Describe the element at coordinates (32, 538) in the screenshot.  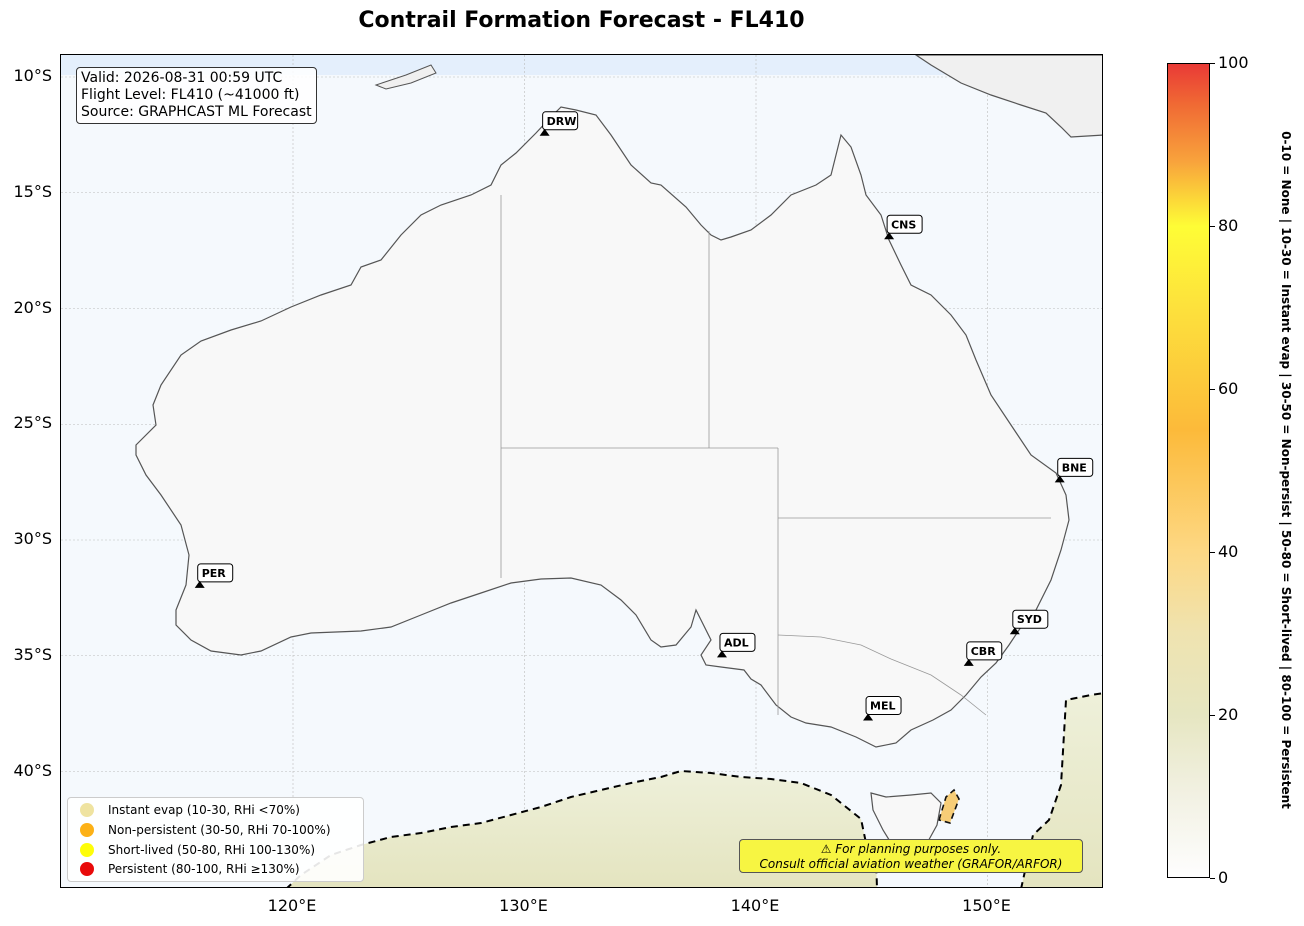
I see `latitude-tick-label: 30°S` at that location.